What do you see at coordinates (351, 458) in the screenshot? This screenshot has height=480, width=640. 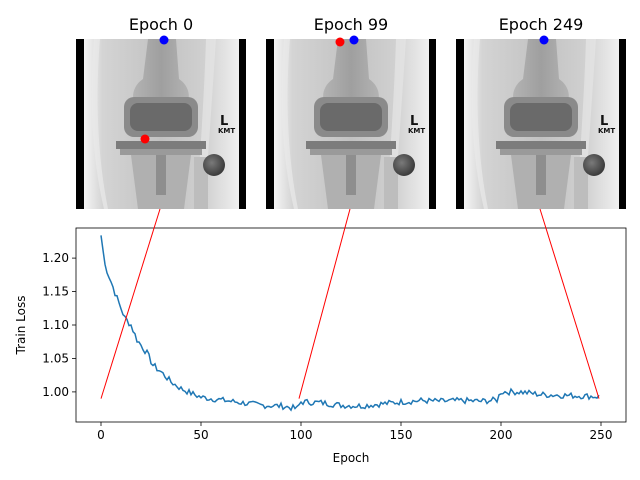 I see `x-axis-label: Epoch` at bounding box center [351, 458].